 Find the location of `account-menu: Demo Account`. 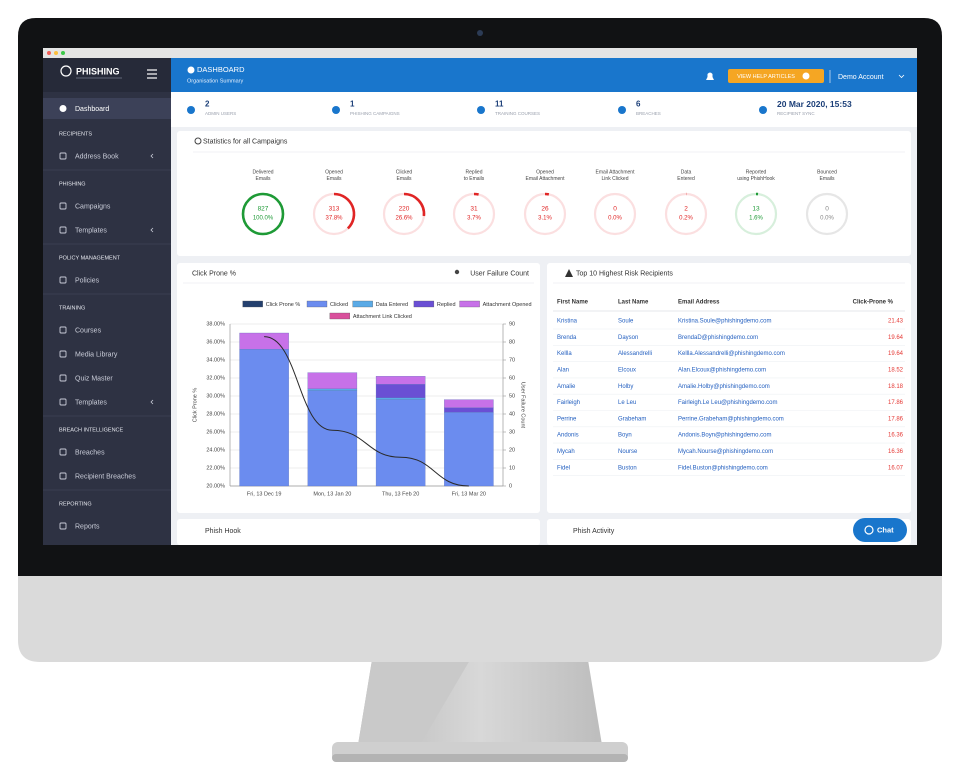

account-menu: Demo Account is located at coordinates (861, 77).